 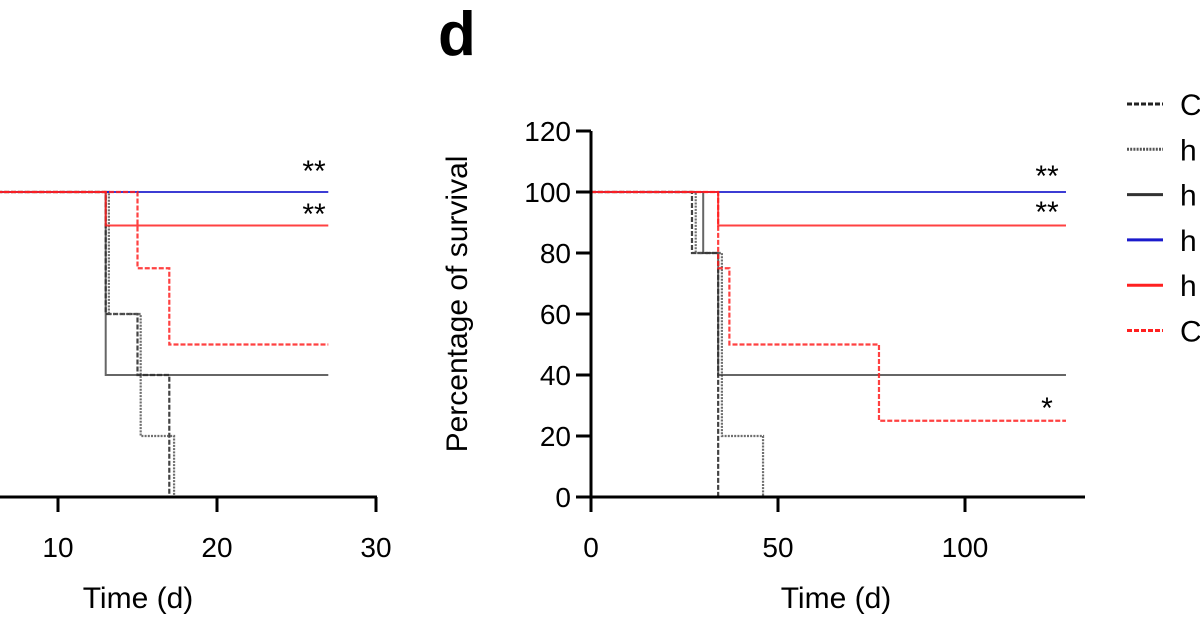 I want to click on right-x-axis-title: Time (d), so click(x=836, y=598).